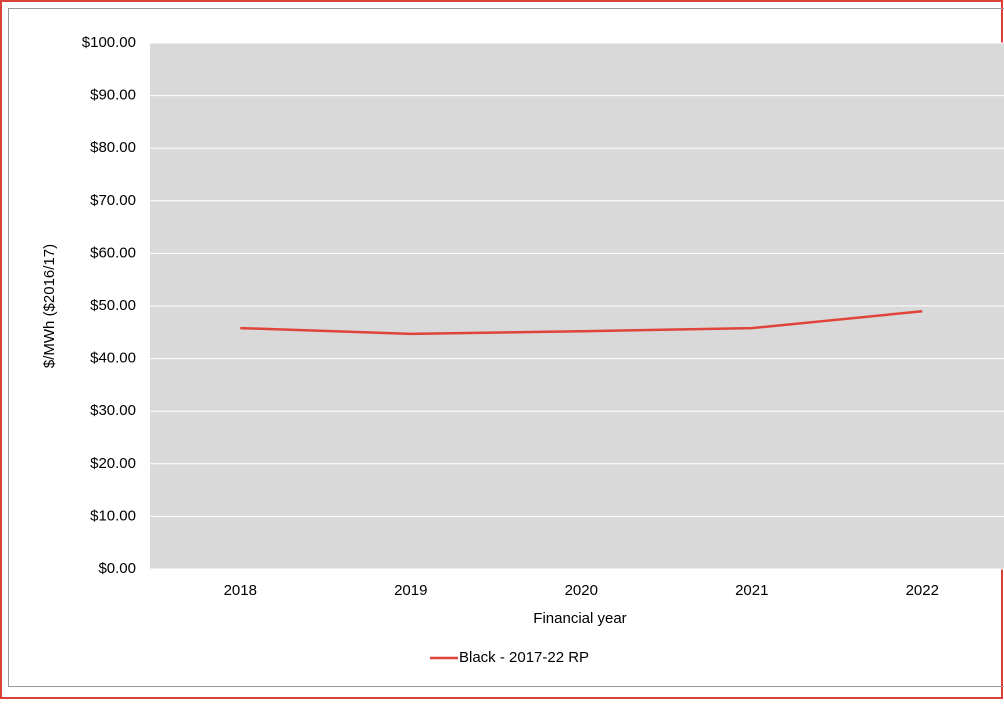 Image resolution: width=1004 pixels, height=705 pixels. I want to click on y-tick-label: $90.00, so click(113, 95).